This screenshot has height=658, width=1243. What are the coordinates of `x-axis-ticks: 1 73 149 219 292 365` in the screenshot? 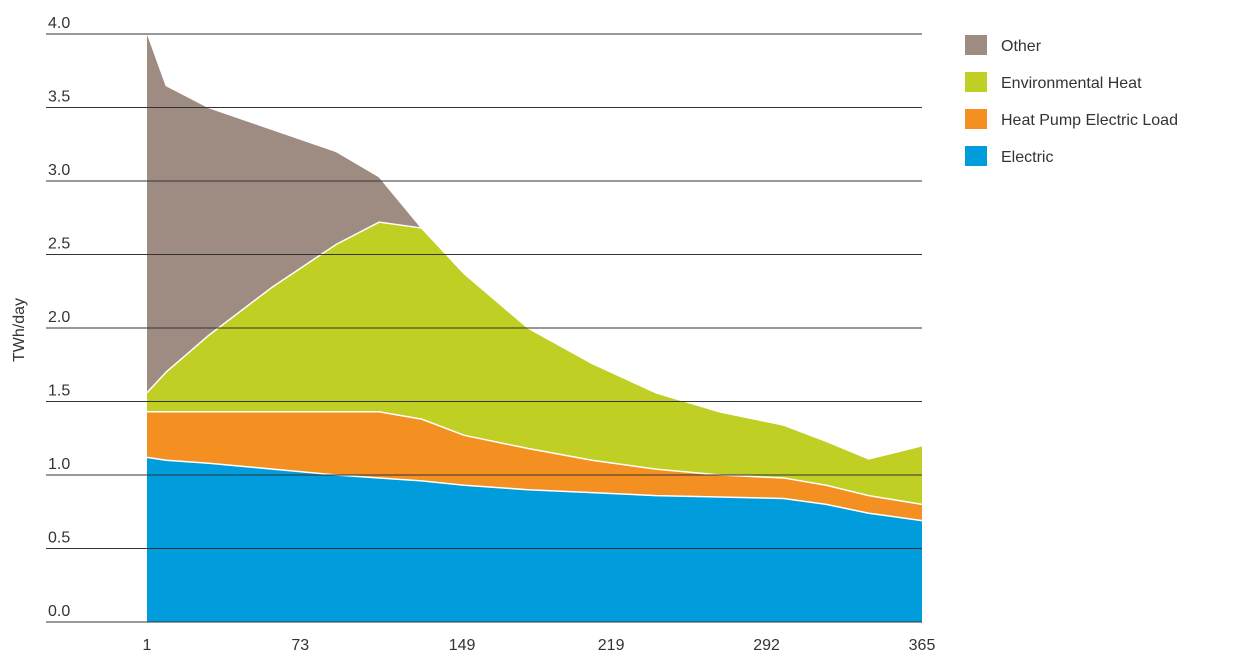 It's located at (539, 645).